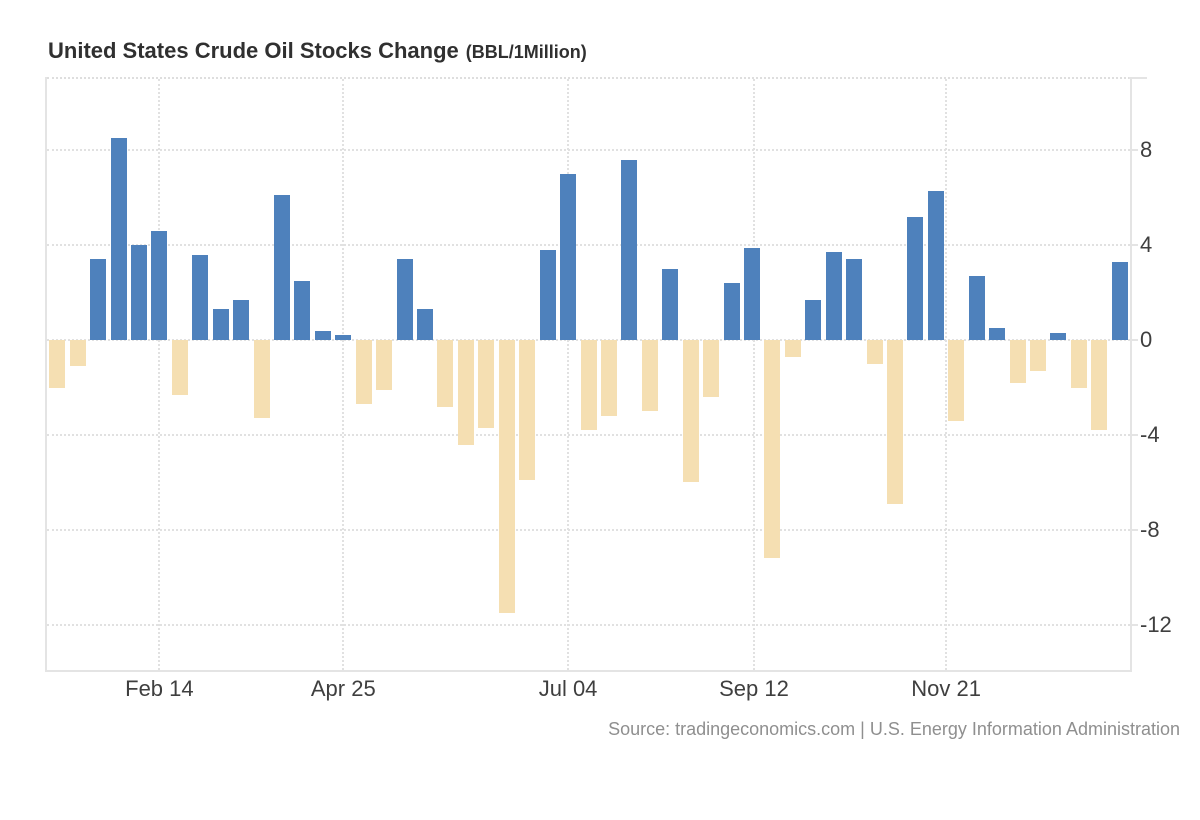 Image resolution: width=1200 pixels, height=820 pixels. Describe the element at coordinates (1131, 373) in the screenshot. I see `plot-border-right` at that location.